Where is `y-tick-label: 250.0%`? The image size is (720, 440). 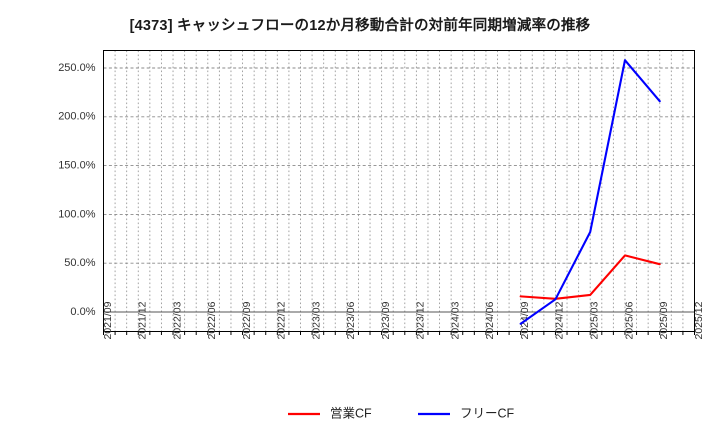 y-tick-label: 250.0% is located at coordinates (77, 68).